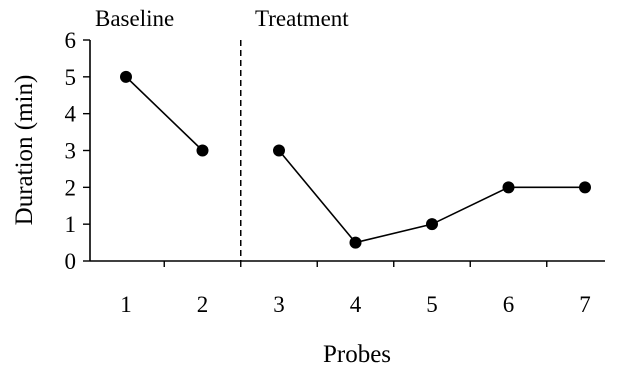  Describe the element at coordinates (302, 18) in the screenshot. I see `phase-label-treatment: Treatment` at that location.